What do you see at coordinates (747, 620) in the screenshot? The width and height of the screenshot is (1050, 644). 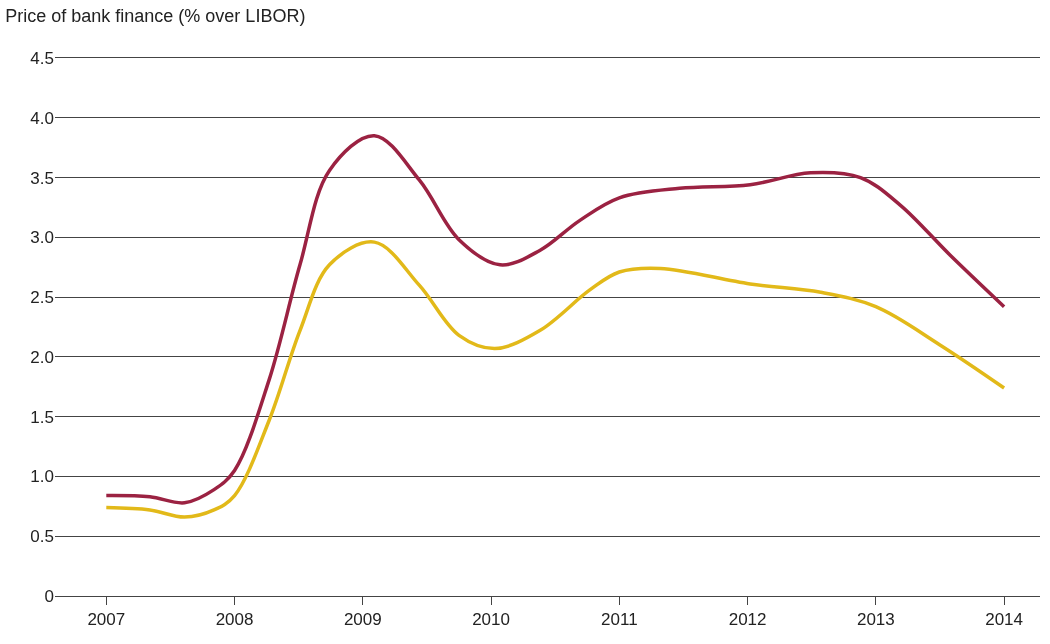 I see `x-tick-label: 2012` at bounding box center [747, 620].